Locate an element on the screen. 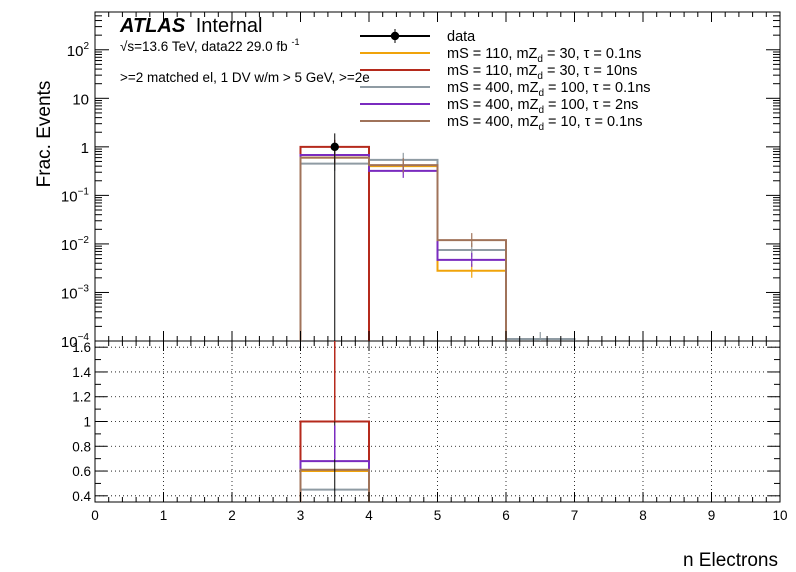 The image size is (796, 572). y-tick-label: 10⁻³ is located at coordinates (75, 292).